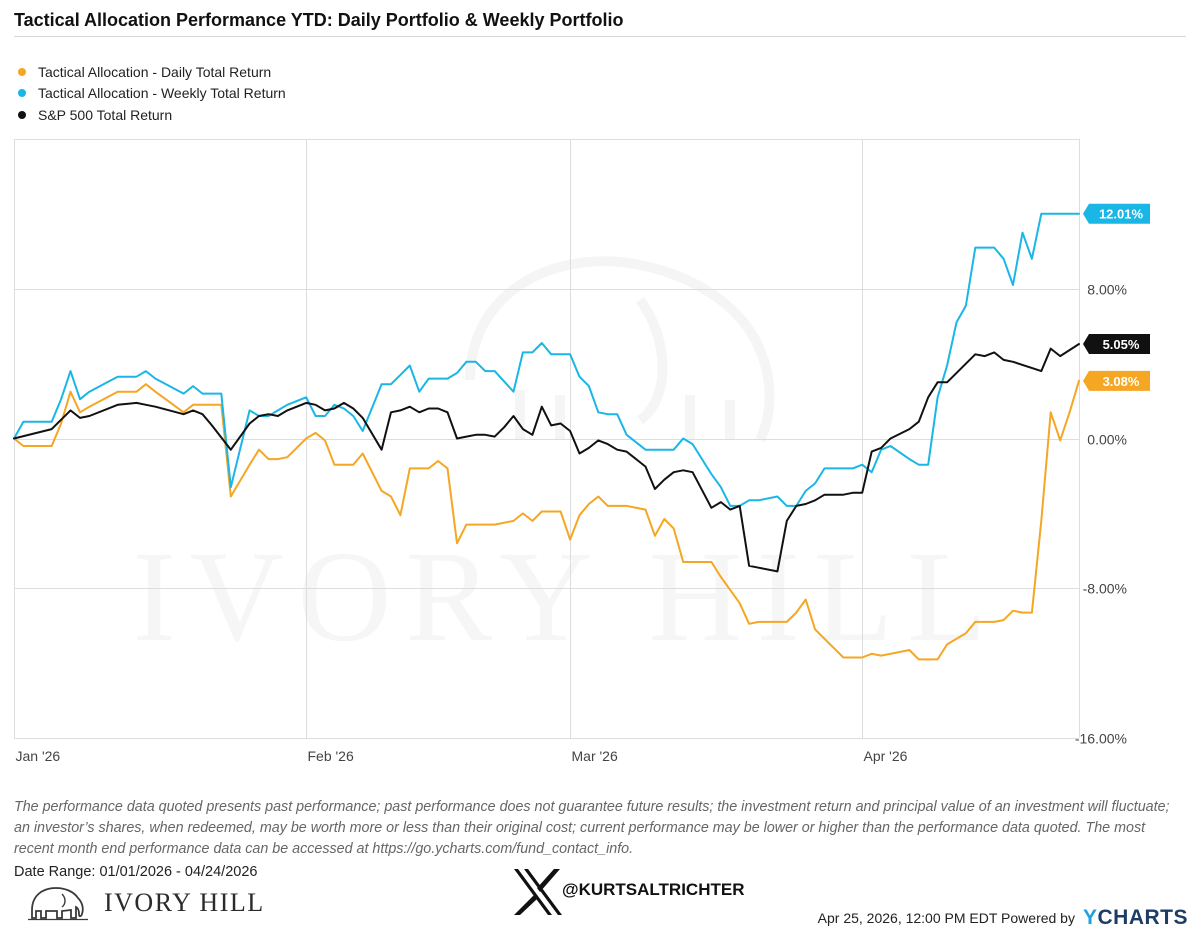 This screenshot has height=936, width=1200. What do you see at coordinates (1107, 290) in the screenshot?
I see `y-tick-label: 8.00%` at bounding box center [1107, 290].